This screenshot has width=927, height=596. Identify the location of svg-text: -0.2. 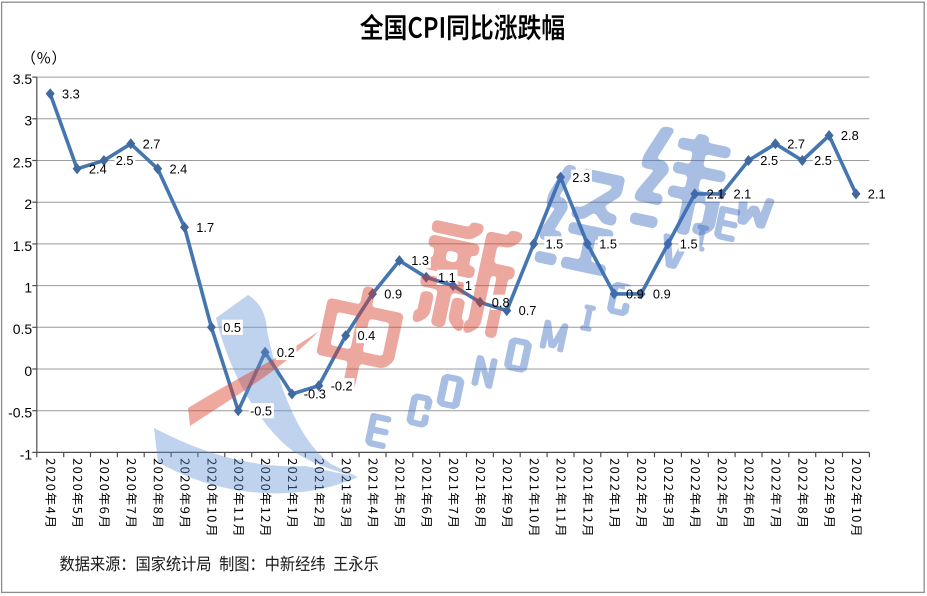
(342, 385).